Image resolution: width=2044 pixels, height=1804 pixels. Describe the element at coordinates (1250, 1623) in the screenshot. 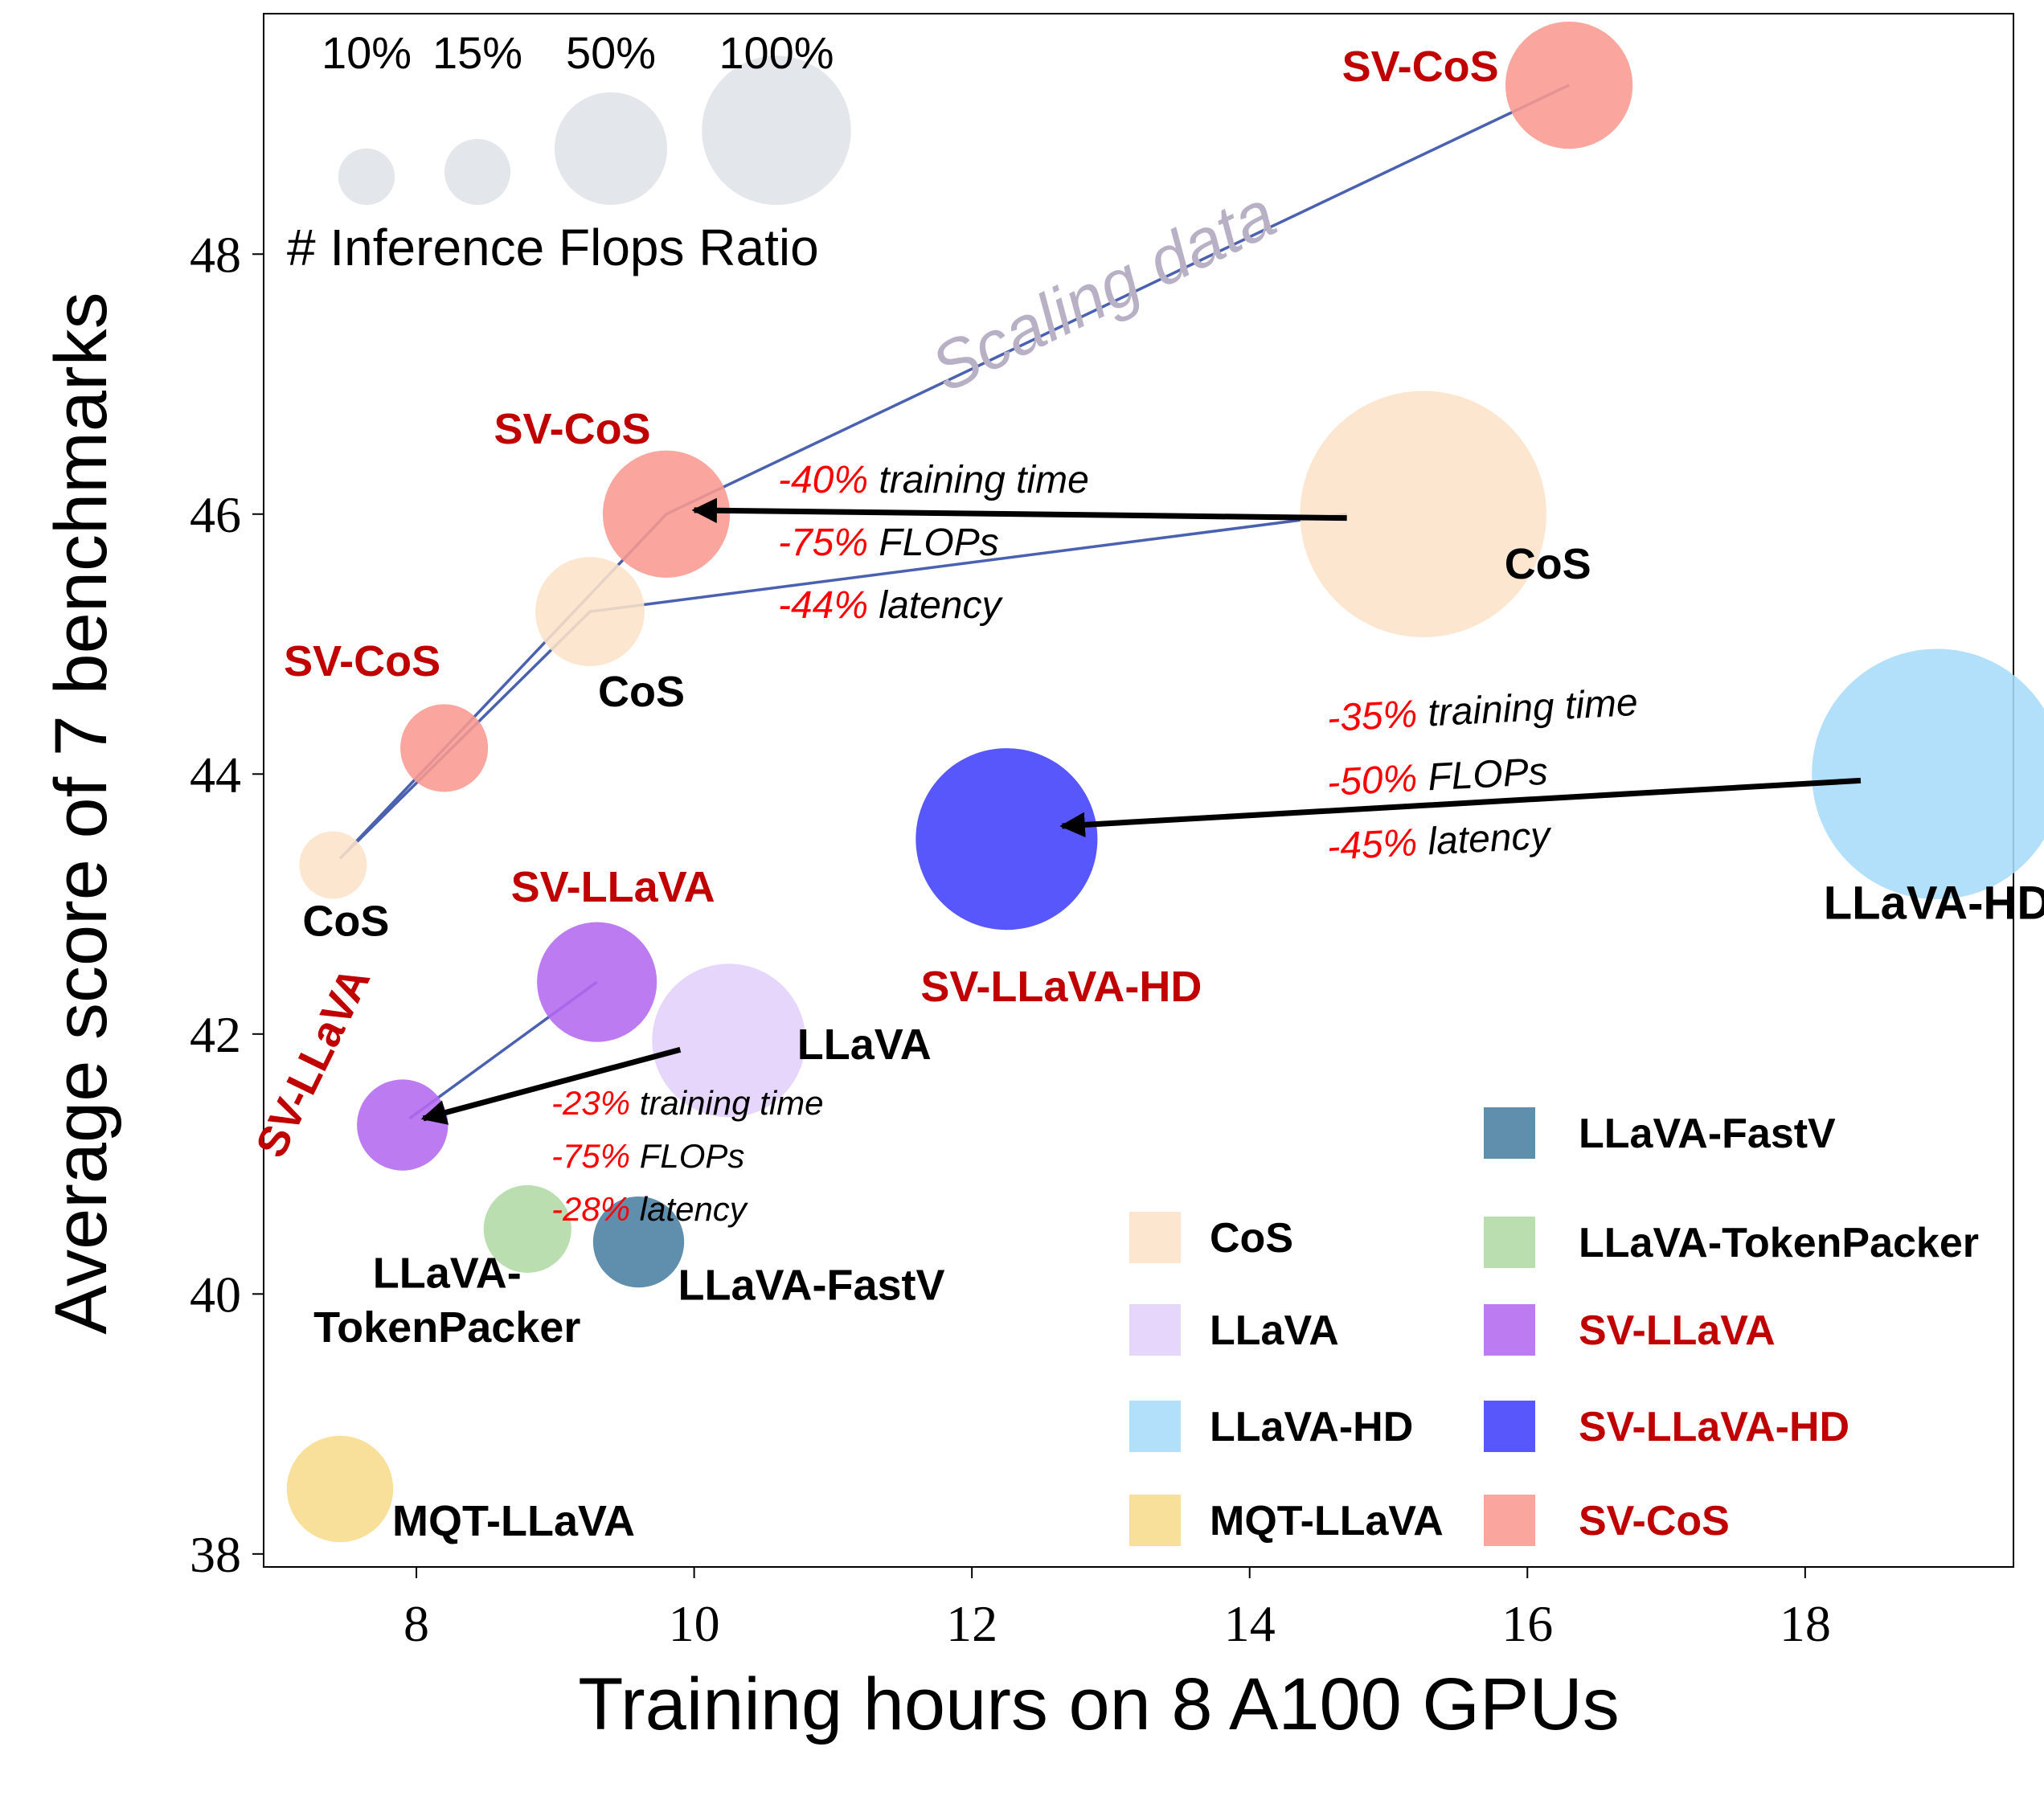

I see `x-tick-label: 14` at that location.